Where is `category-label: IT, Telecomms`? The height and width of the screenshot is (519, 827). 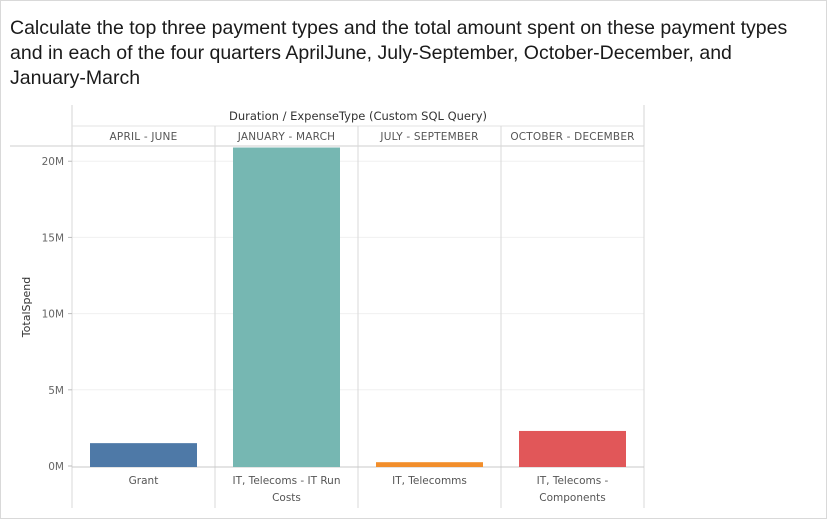
category-label: IT, Telecomms is located at coordinates (429, 481).